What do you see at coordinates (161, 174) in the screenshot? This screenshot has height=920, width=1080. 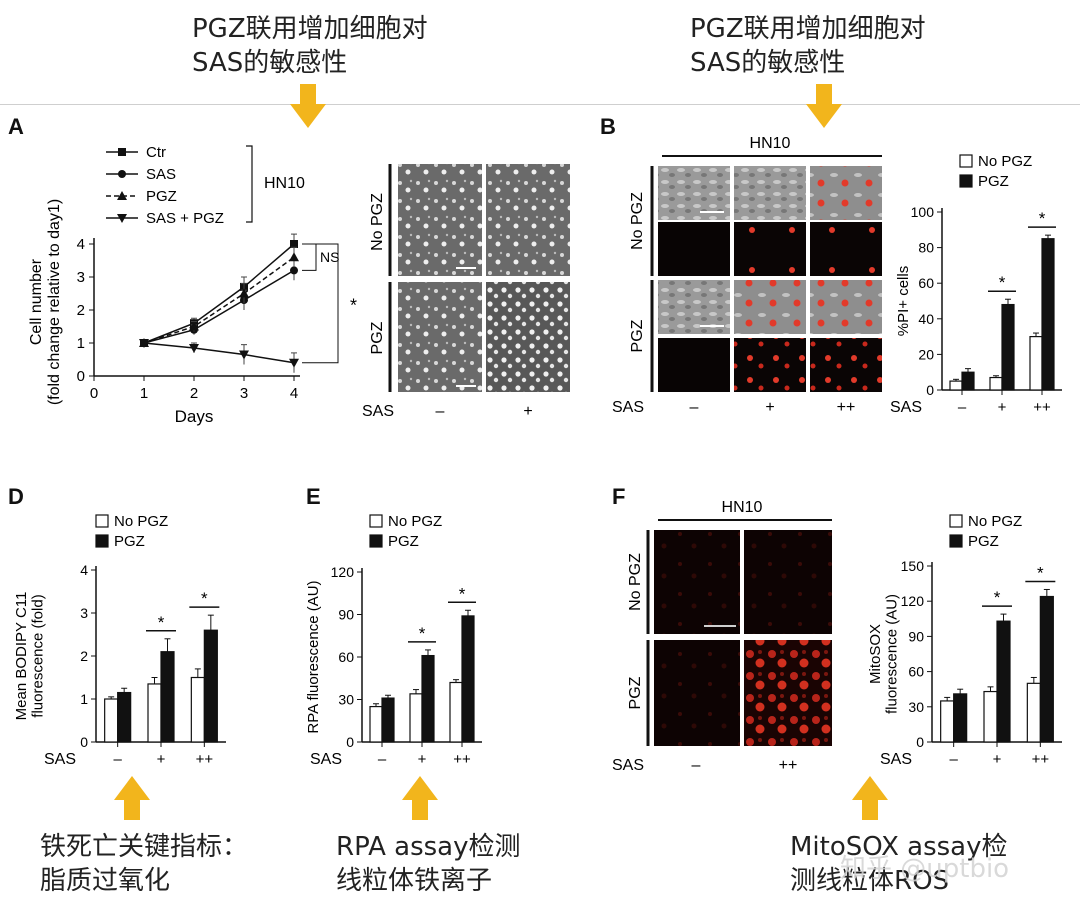 I see `a-legend-label: SAS` at bounding box center [161, 174].